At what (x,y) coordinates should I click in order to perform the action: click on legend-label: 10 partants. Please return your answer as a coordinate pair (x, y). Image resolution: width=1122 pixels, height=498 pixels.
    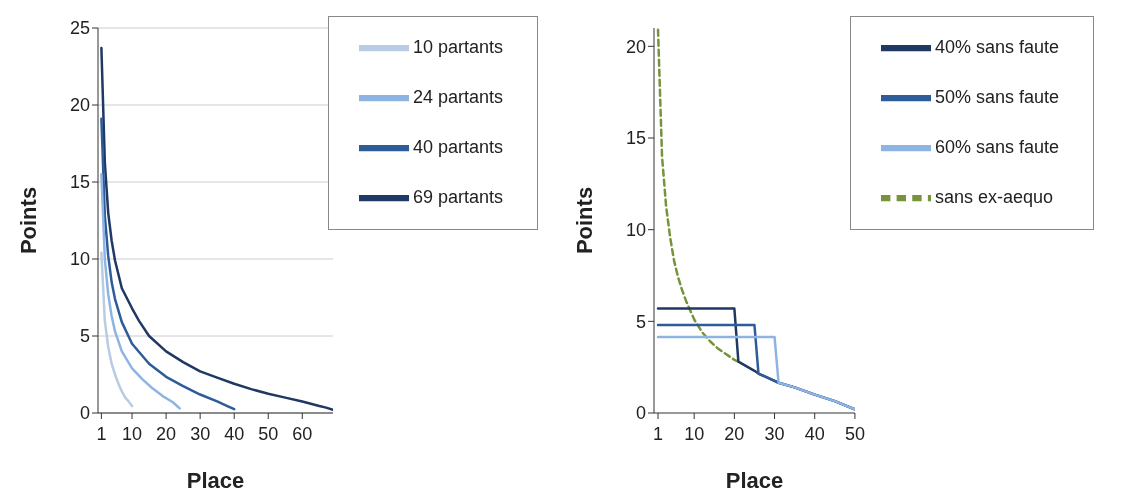
    Looking at the image, I should click on (457, 46).